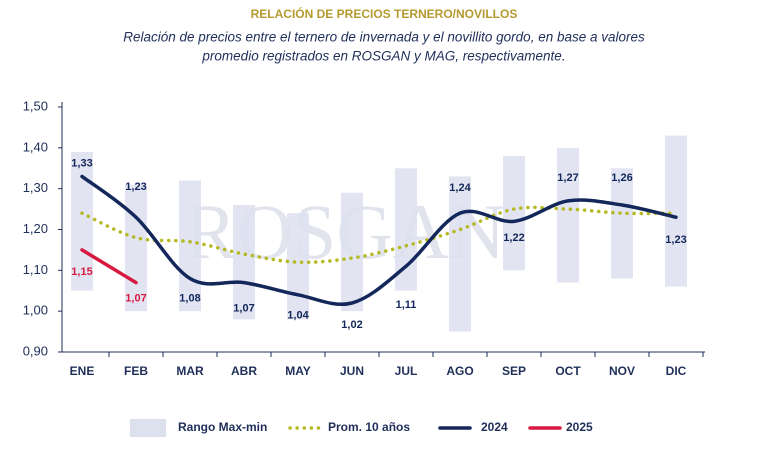 This screenshot has width=768, height=468. I want to click on data-label: 1,02, so click(351, 325).